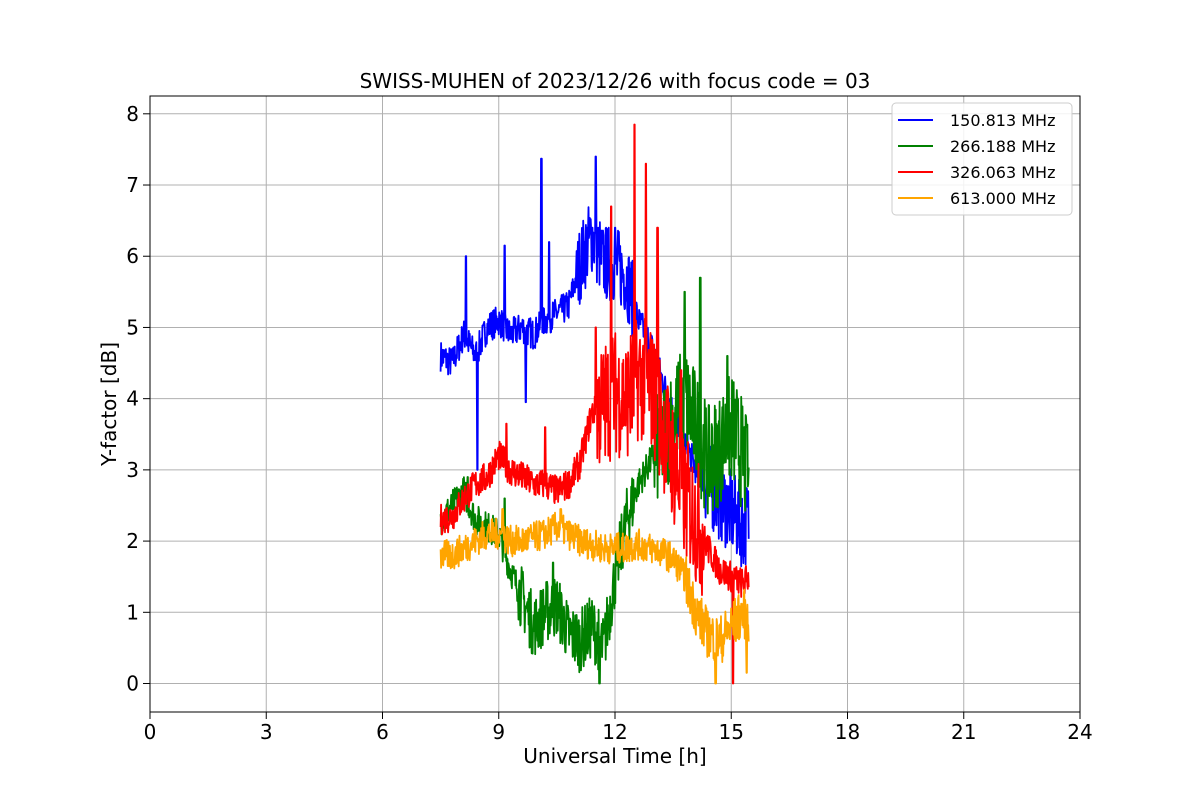  What do you see at coordinates (132, 541) in the screenshot?
I see `y-tick-label: 2` at bounding box center [132, 541].